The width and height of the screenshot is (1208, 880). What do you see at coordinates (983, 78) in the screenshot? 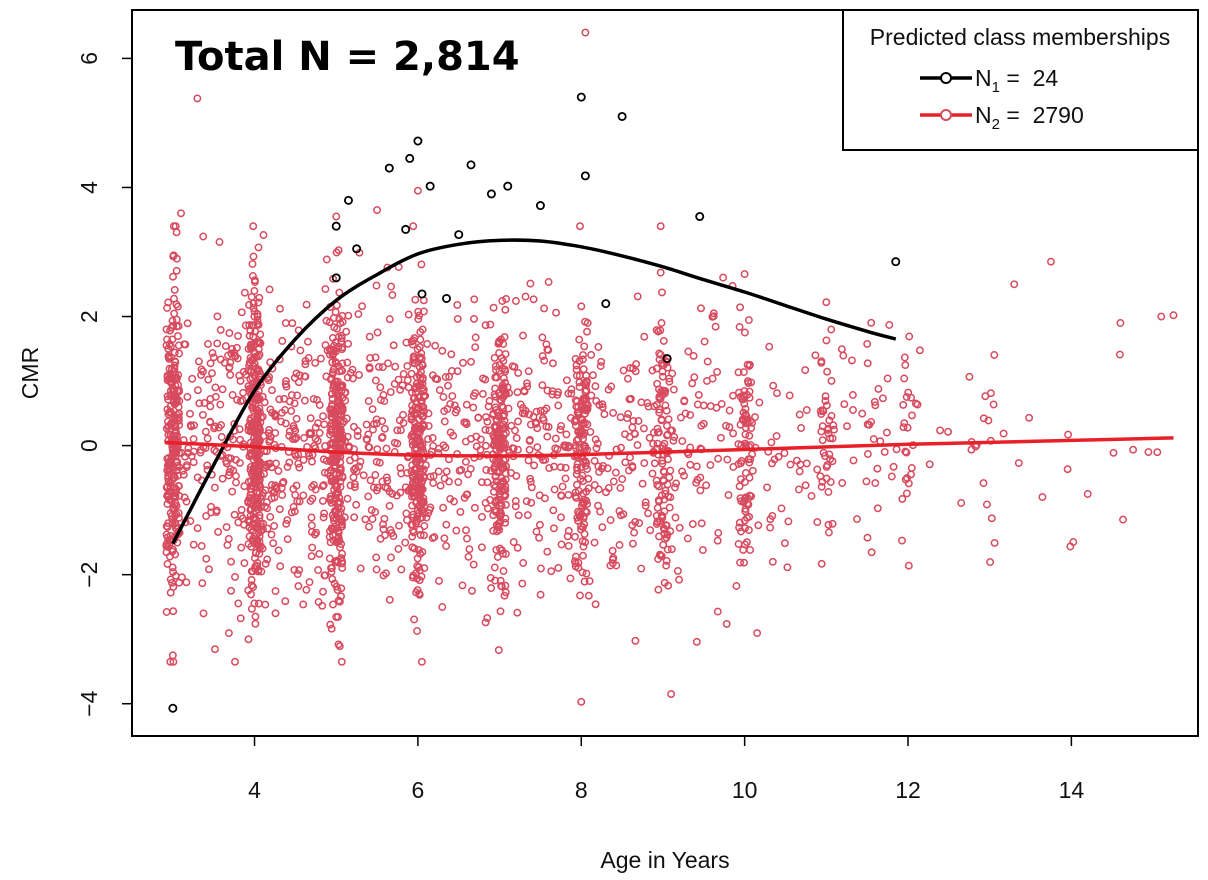
I see `legend-n1-base: N` at bounding box center [983, 78].